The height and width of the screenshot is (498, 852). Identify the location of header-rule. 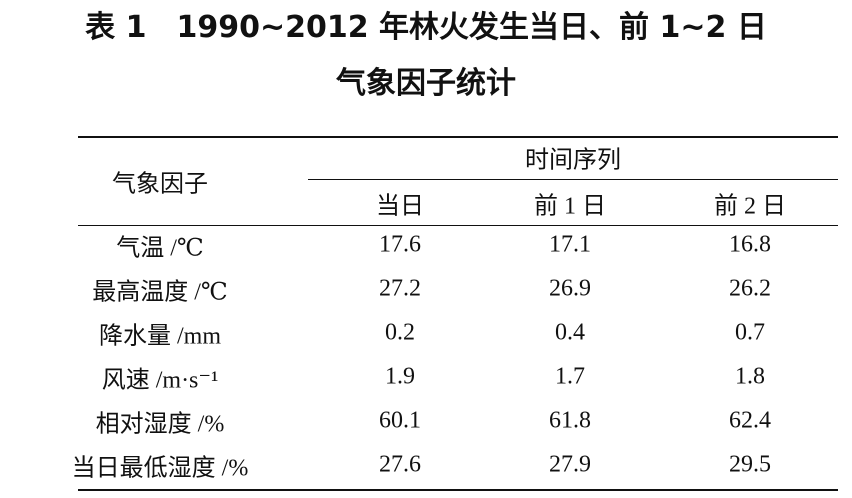
(458, 225).